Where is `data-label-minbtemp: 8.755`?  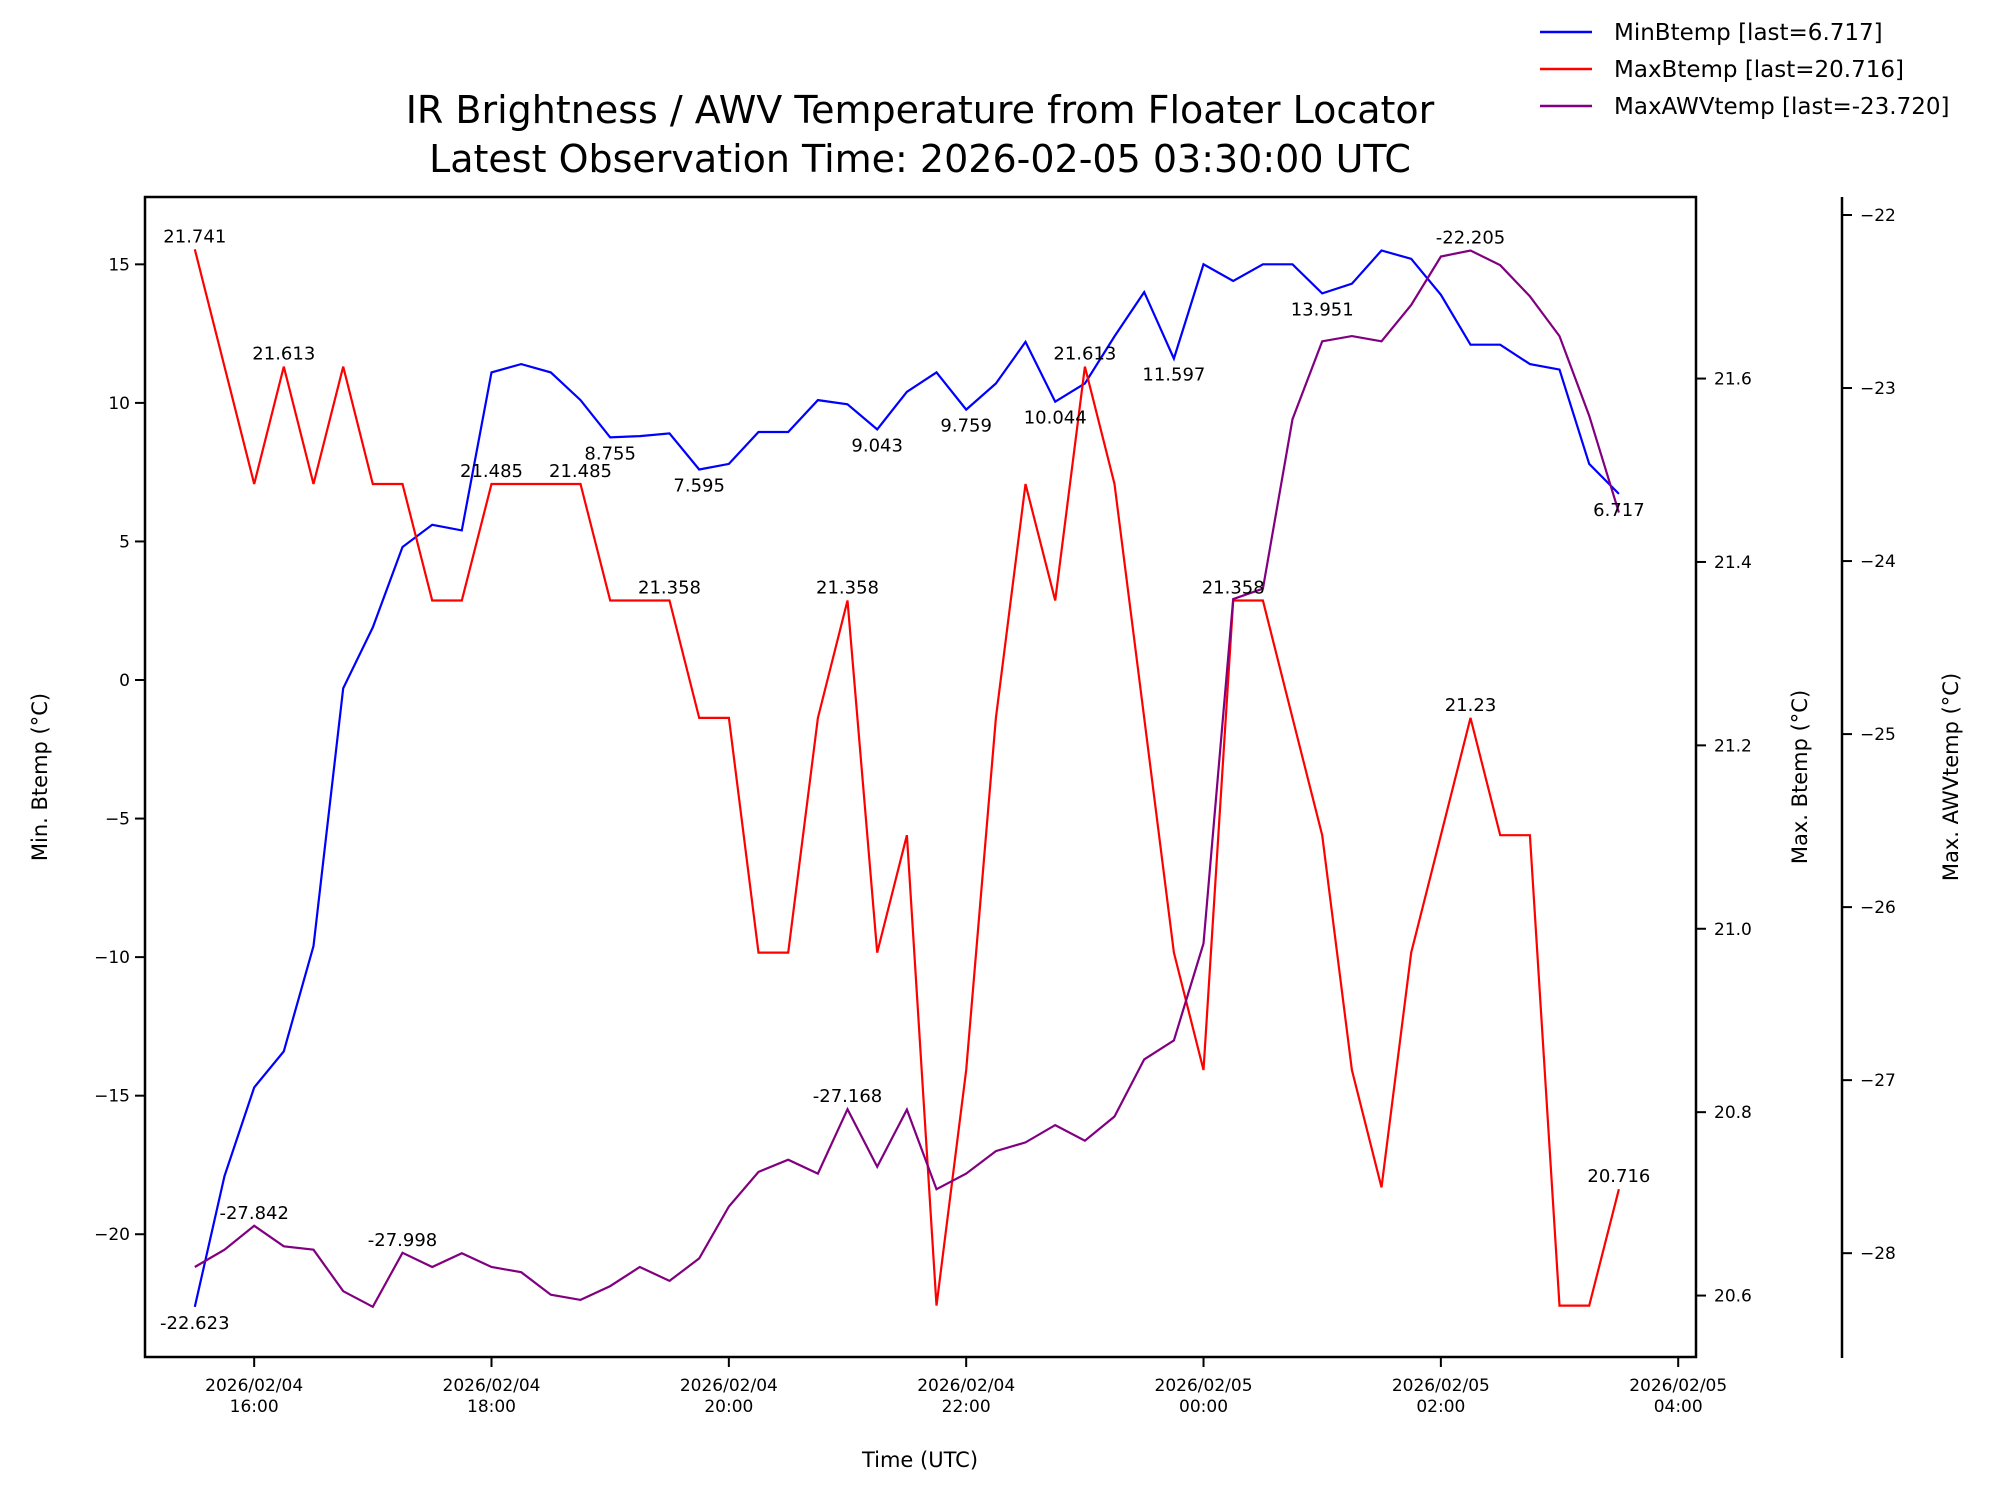
data-label-minbtemp: 8.755 is located at coordinates (610, 453).